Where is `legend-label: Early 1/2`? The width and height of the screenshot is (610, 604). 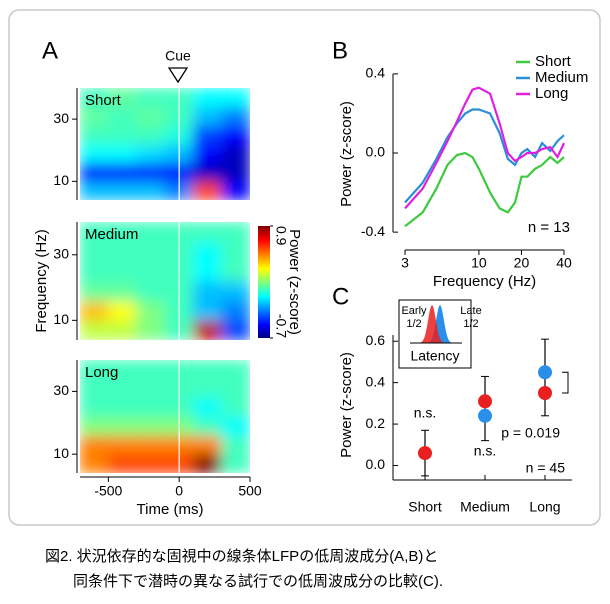
legend-label: Early 1/2 is located at coordinates (414, 317).